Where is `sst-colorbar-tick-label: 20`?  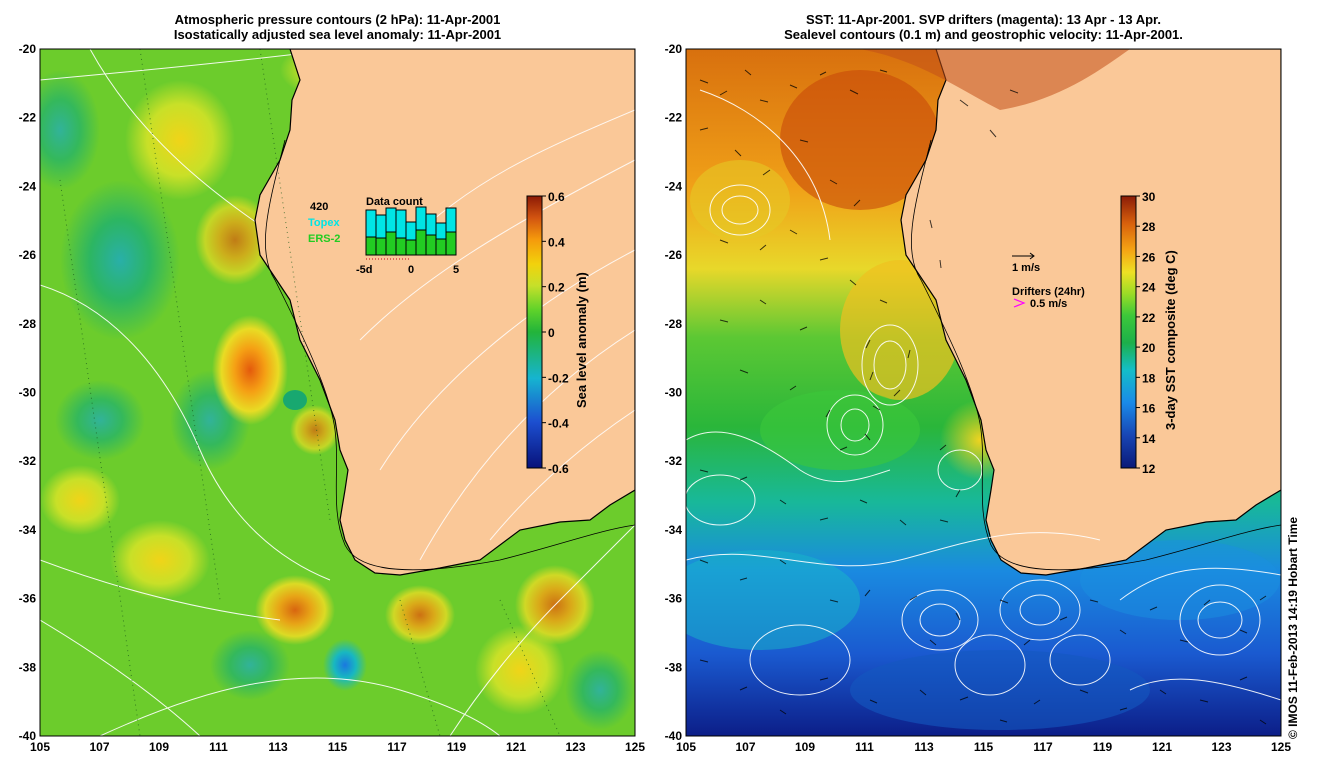 sst-colorbar-tick-label: 20 is located at coordinates (1149, 348).